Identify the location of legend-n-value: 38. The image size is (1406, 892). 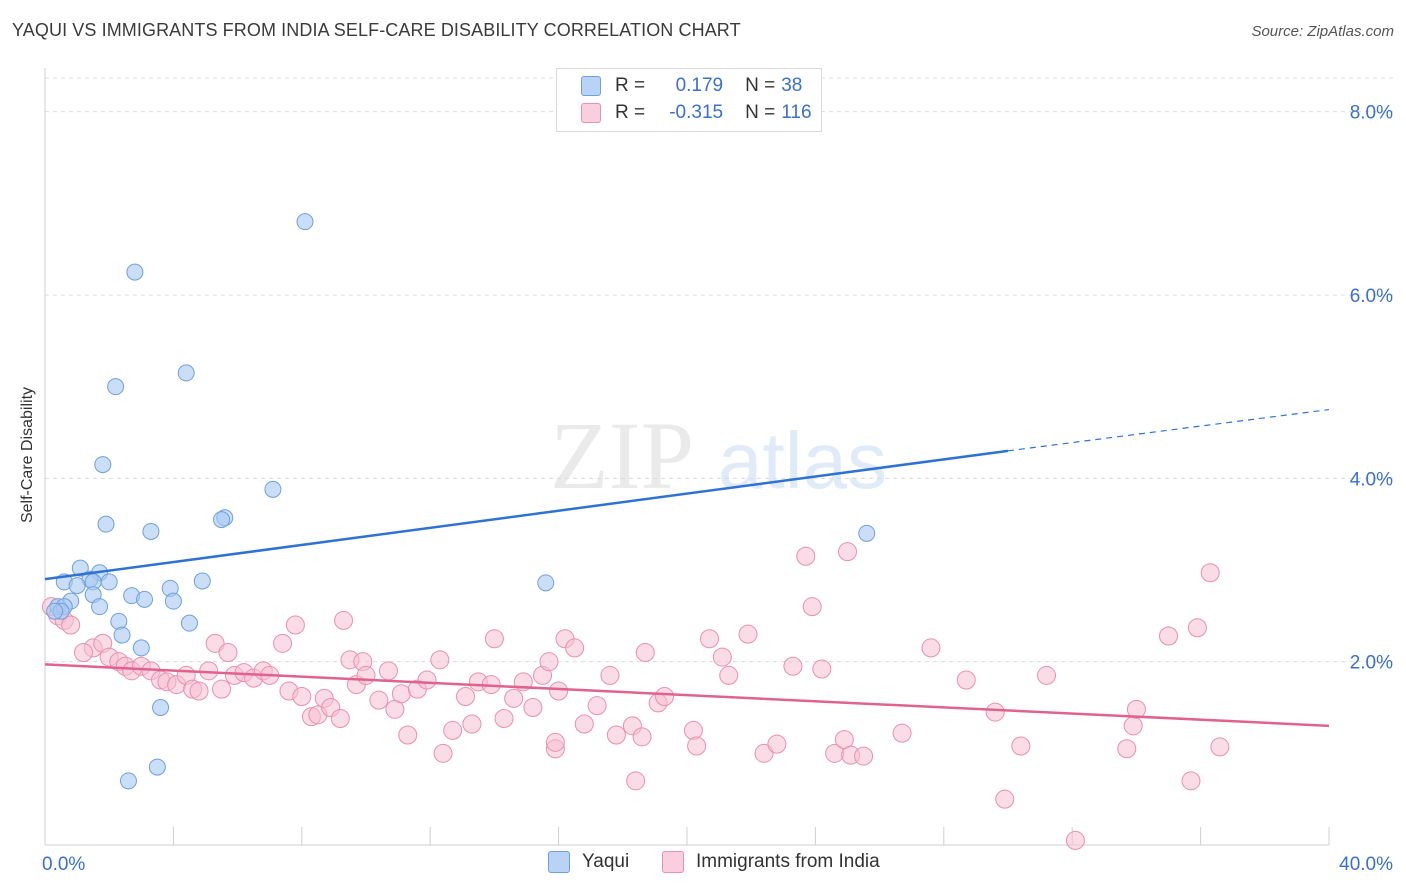
(792, 85).